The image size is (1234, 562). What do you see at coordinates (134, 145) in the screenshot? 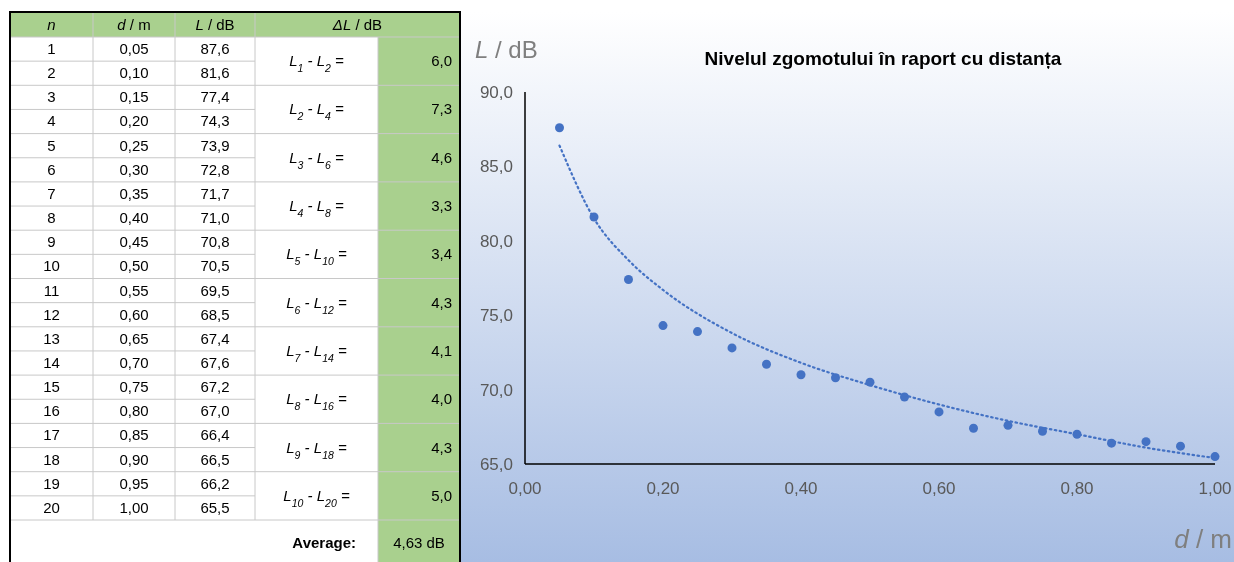
I see `text: 0,25` at bounding box center [134, 145].